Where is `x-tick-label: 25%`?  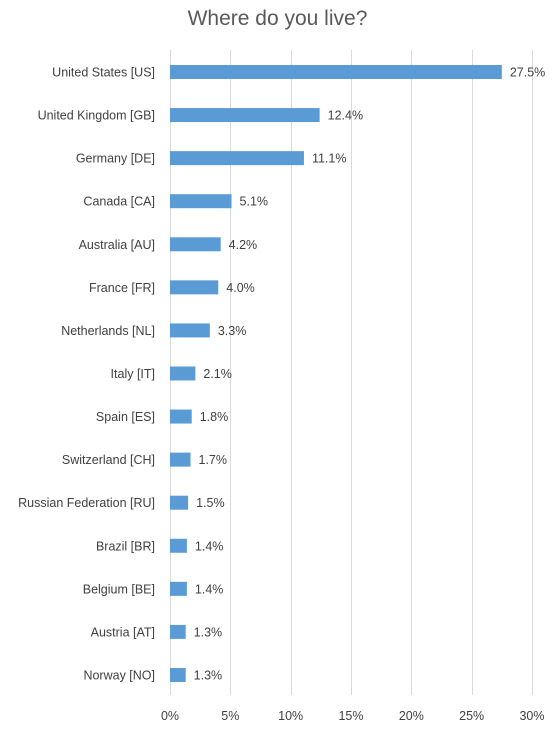 x-tick-label: 25% is located at coordinates (471, 716).